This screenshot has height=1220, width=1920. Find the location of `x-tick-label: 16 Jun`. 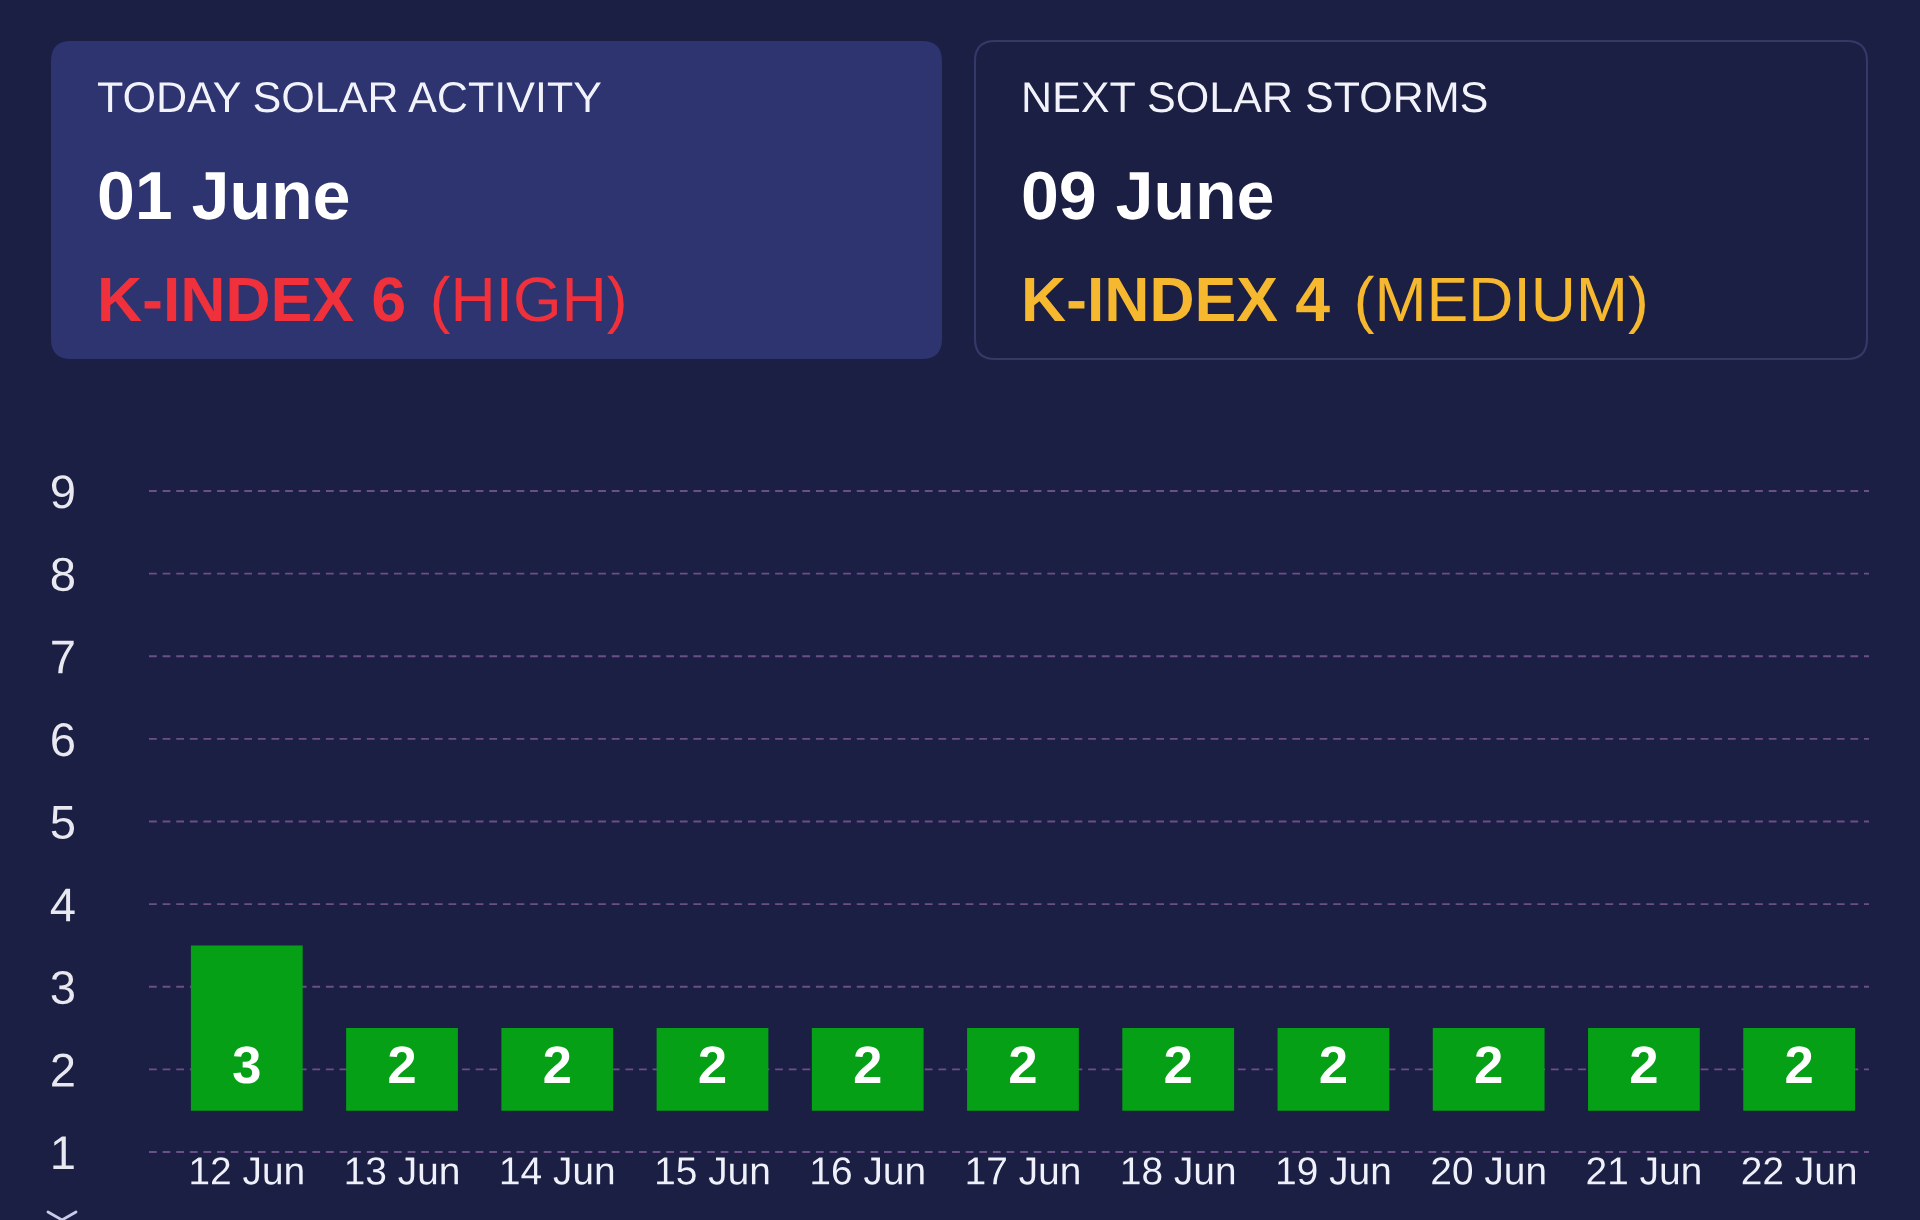

x-tick-label: 16 Jun is located at coordinates (868, 1171).